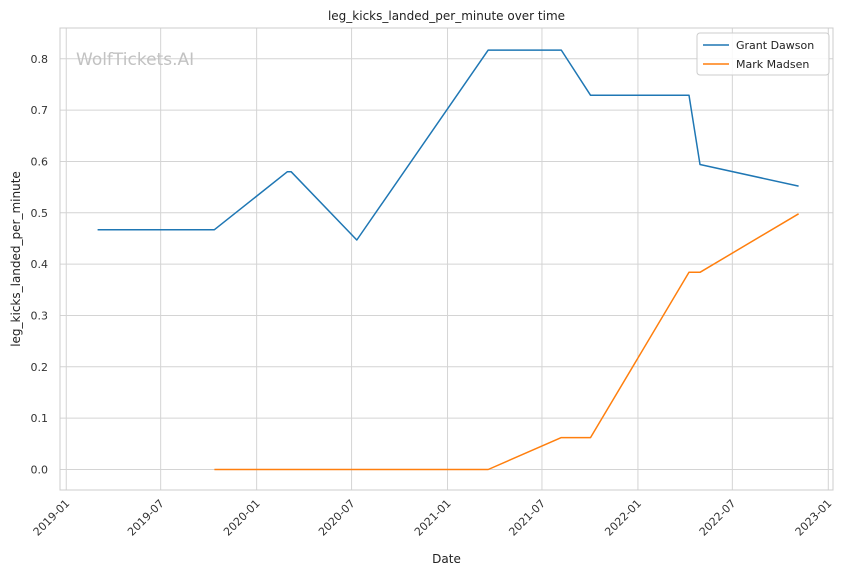 Image resolution: width=862 pixels, height=575 pixels. Describe the element at coordinates (814, 518) in the screenshot. I see `x-tick-label: 2023-01` at that location.